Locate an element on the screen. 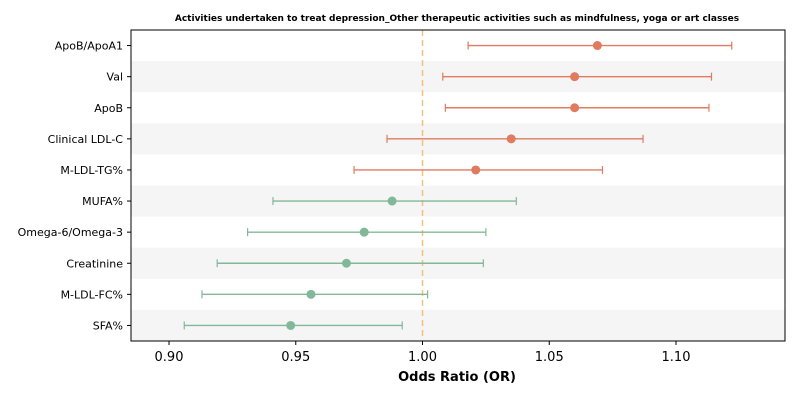 Image resolution: width=800 pixels, height=400 pixels. category-label: ApoB/ApoA1 is located at coordinates (89, 46).